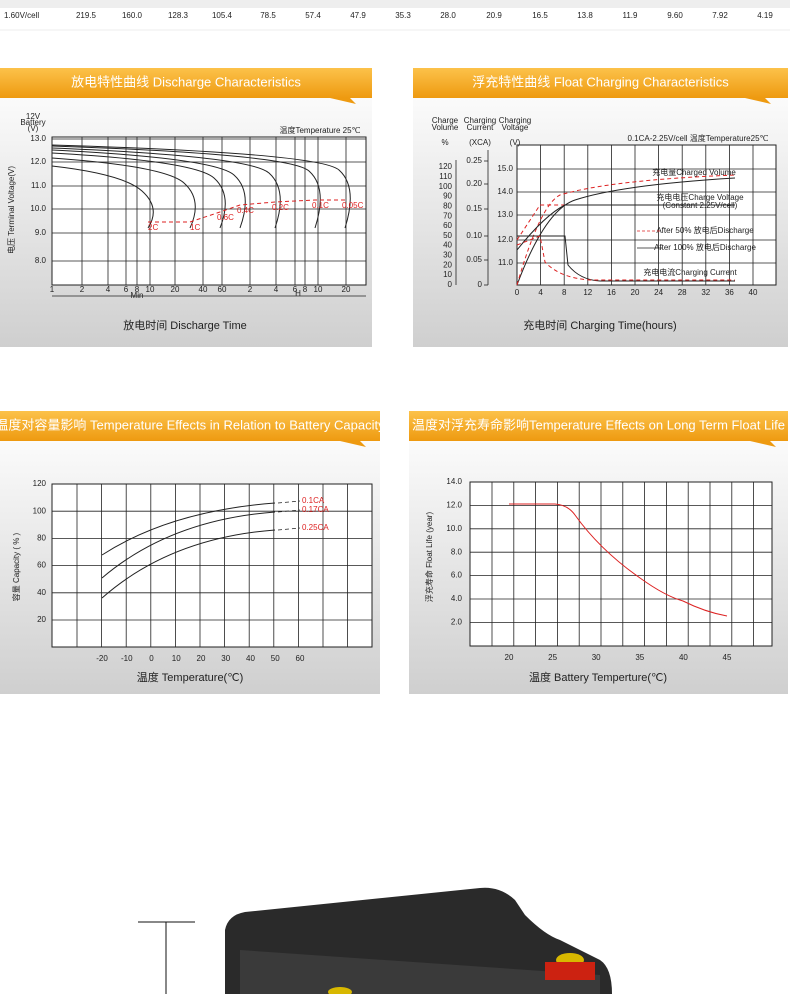  Describe the element at coordinates (700, 205) in the screenshot. I see `legend-entry: (Constant 2.25V/cell)` at that location.